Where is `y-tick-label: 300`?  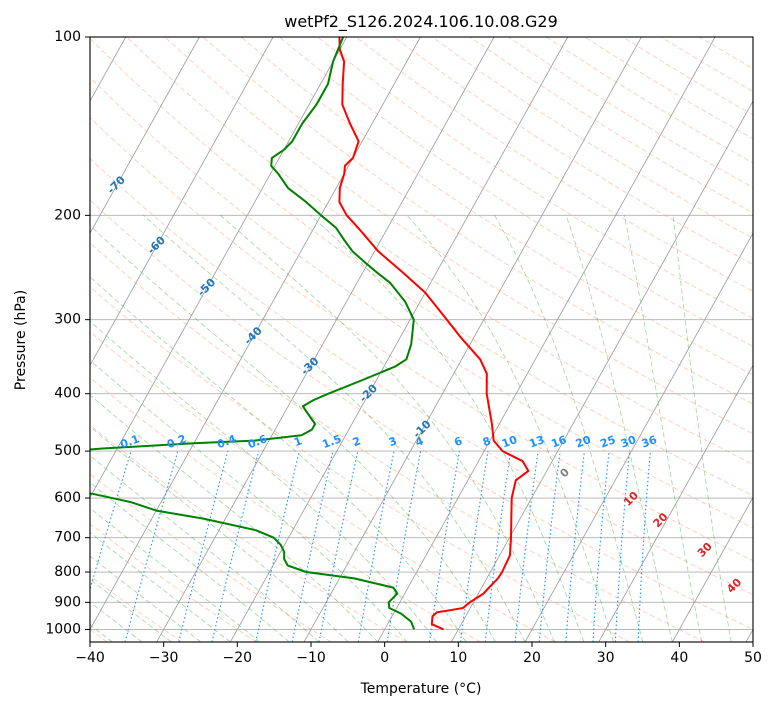 y-tick-label: 300 is located at coordinates (67, 320).